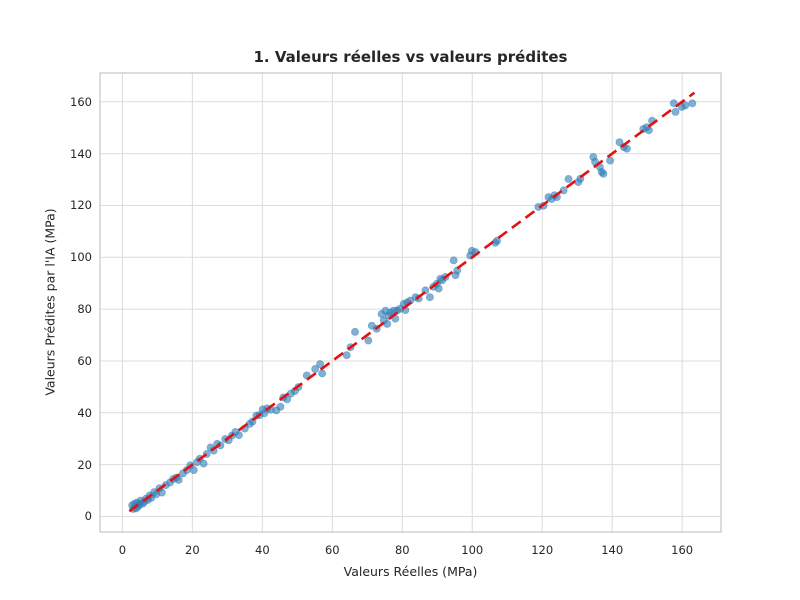 This screenshot has width=800, height=600. What do you see at coordinates (122, 550) in the screenshot?
I see `x-tick-label: 0` at bounding box center [122, 550].